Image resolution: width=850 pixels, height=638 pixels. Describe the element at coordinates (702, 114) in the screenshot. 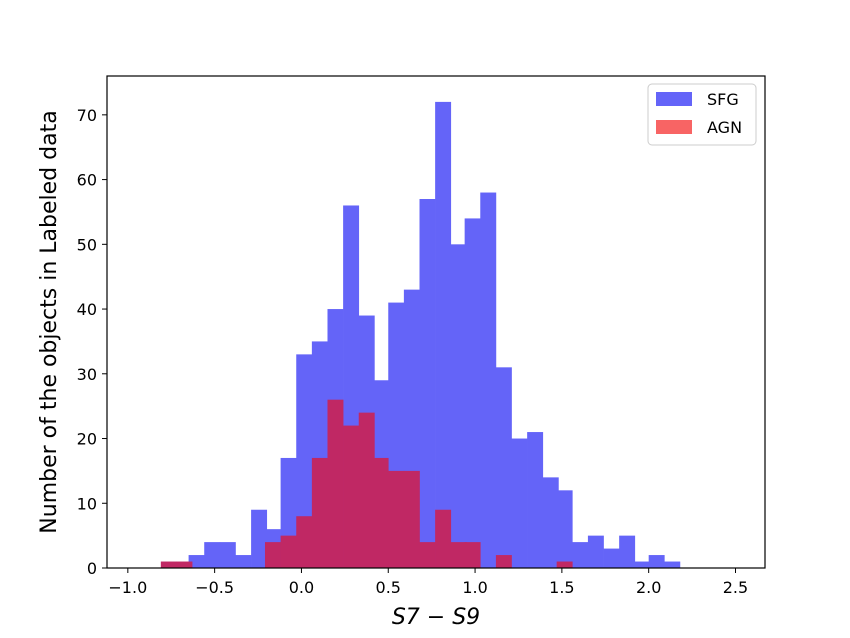

I see `legend: SFG AGN` at that location.